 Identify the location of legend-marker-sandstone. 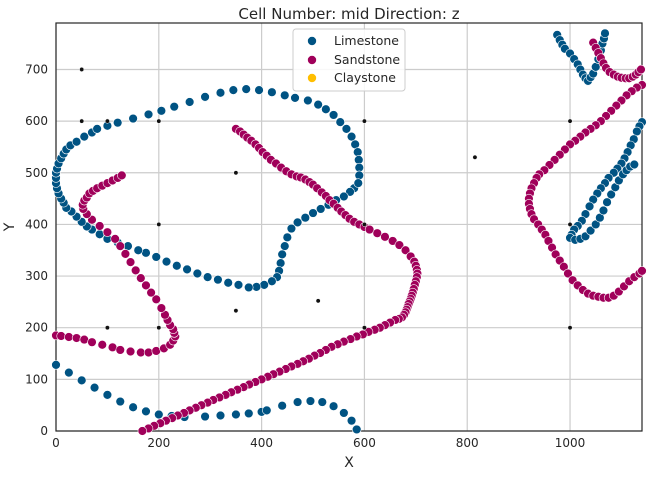
(312, 60).